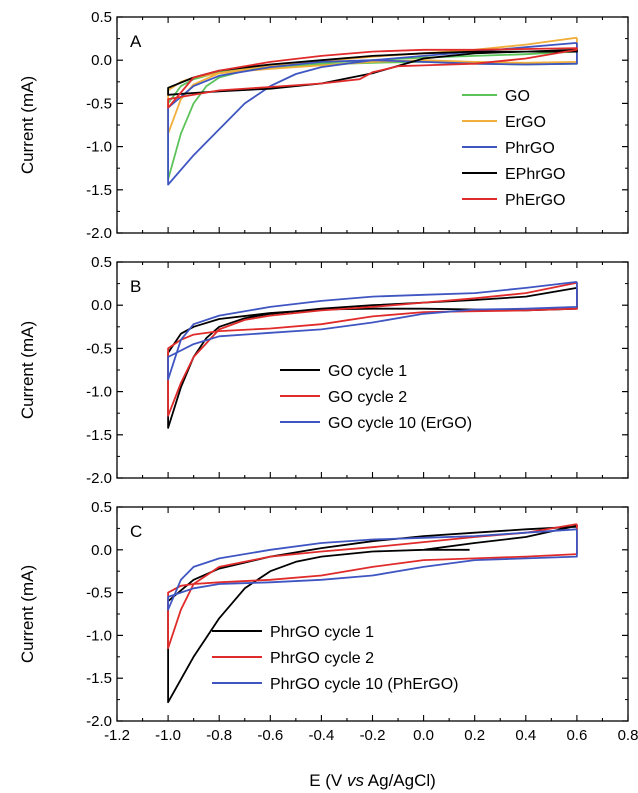 Image resolution: width=638 pixels, height=793 pixels. What do you see at coordinates (373, 735) in the screenshot?
I see `x-tick-label: -0.2` at bounding box center [373, 735].